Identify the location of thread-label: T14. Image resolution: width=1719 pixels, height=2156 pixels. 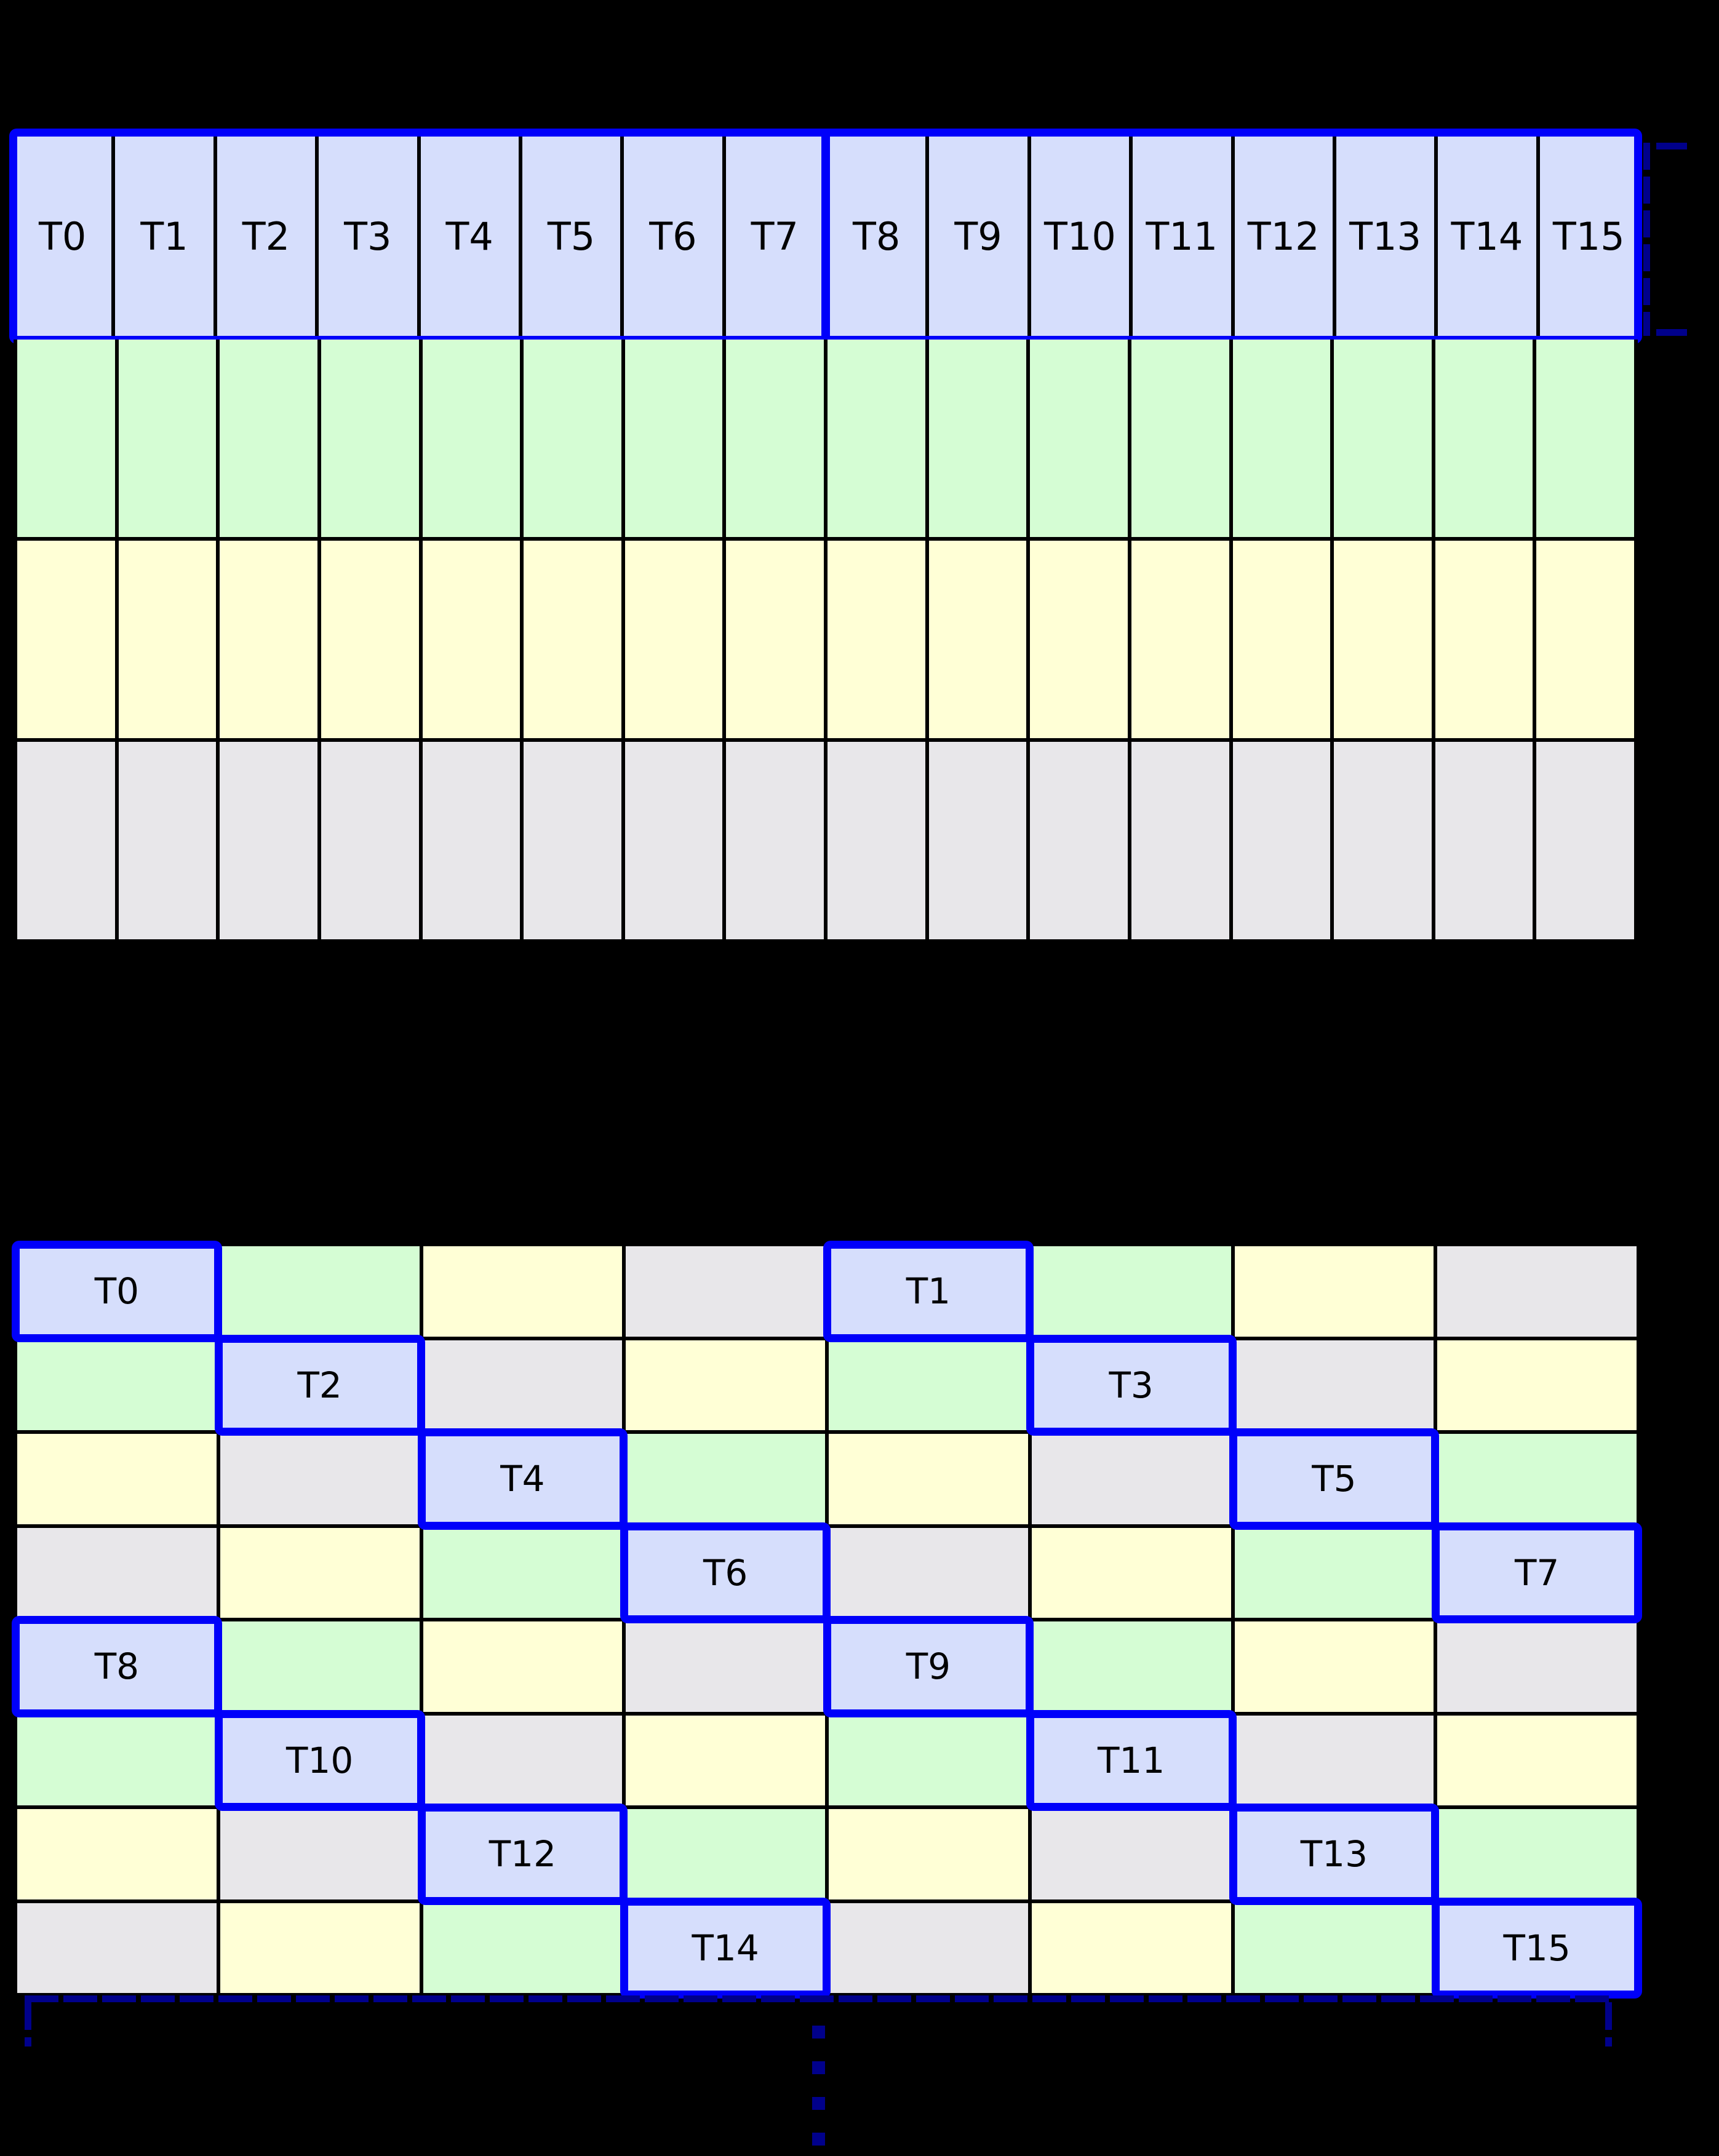
(1487, 236).